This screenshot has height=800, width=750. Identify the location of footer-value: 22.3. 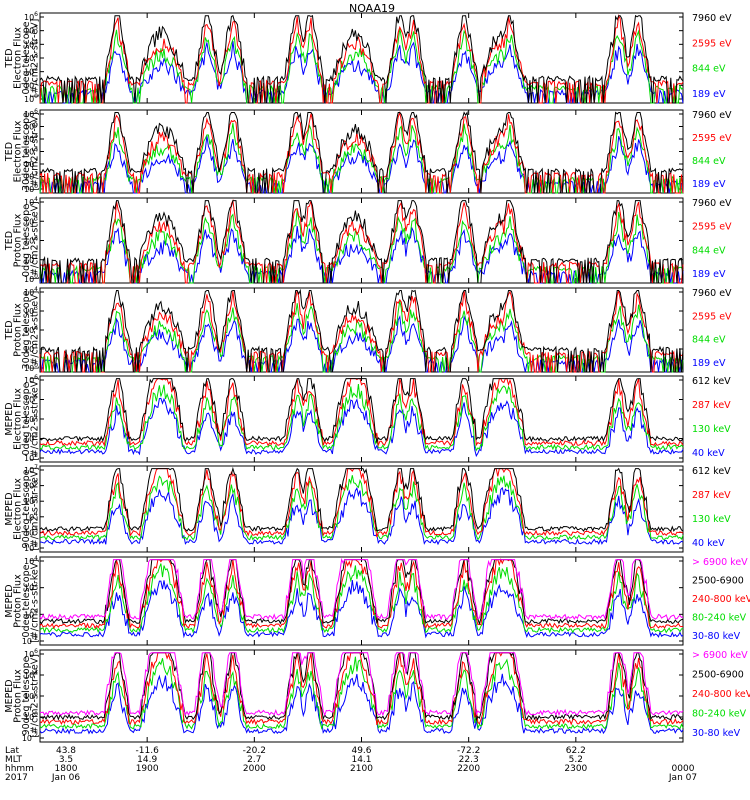
(469, 760).